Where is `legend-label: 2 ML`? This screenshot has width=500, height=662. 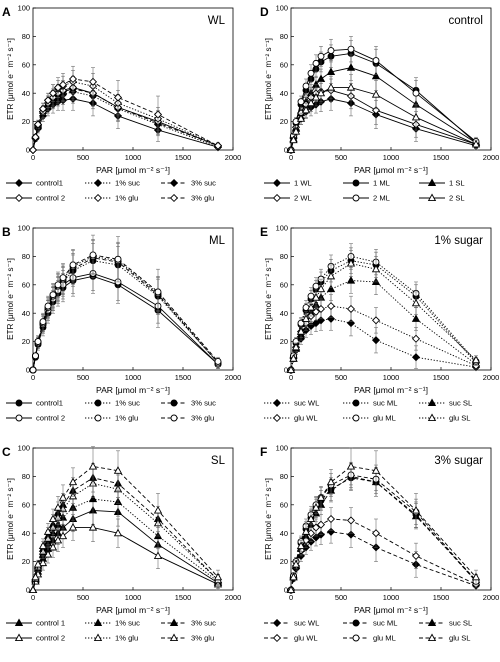
legend-label: 2 ML is located at coordinates (381, 198).